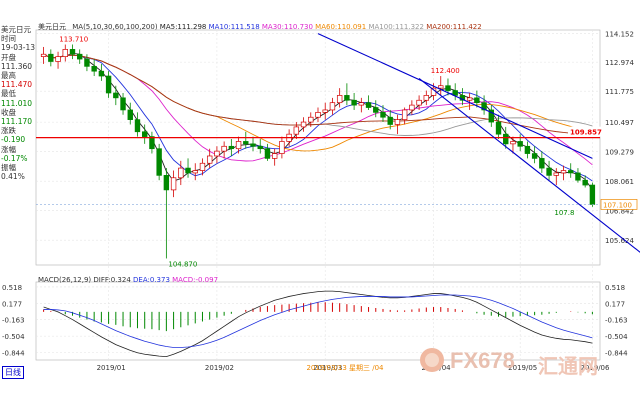  What do you see at coordinates (13, 337) in the screenshot?
I see `macd-axis-tick-label-left: -0.504` at bounding box center [13, 337].